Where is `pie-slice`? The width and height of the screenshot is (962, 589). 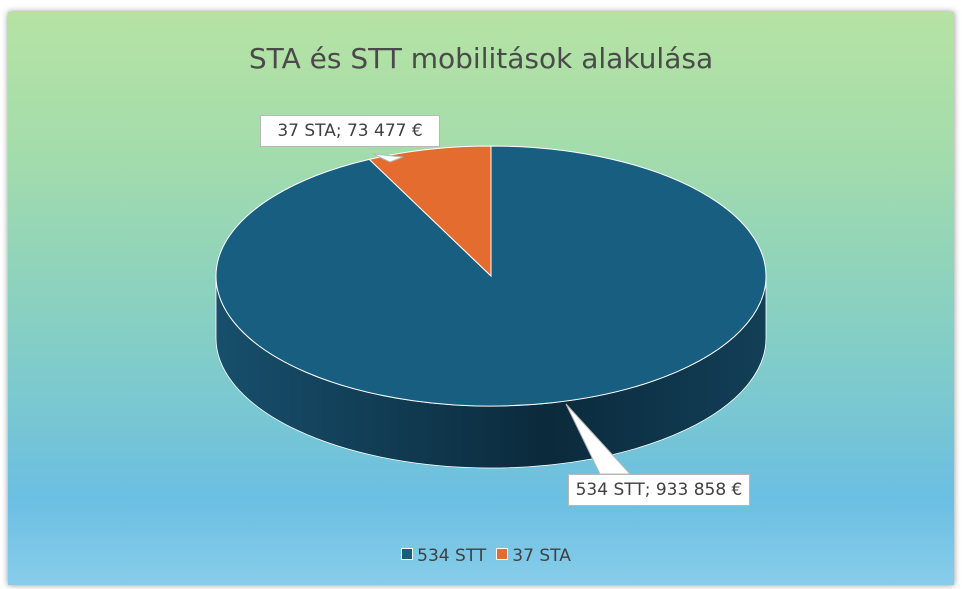
pie-slice is located at coordinates (430, 211).